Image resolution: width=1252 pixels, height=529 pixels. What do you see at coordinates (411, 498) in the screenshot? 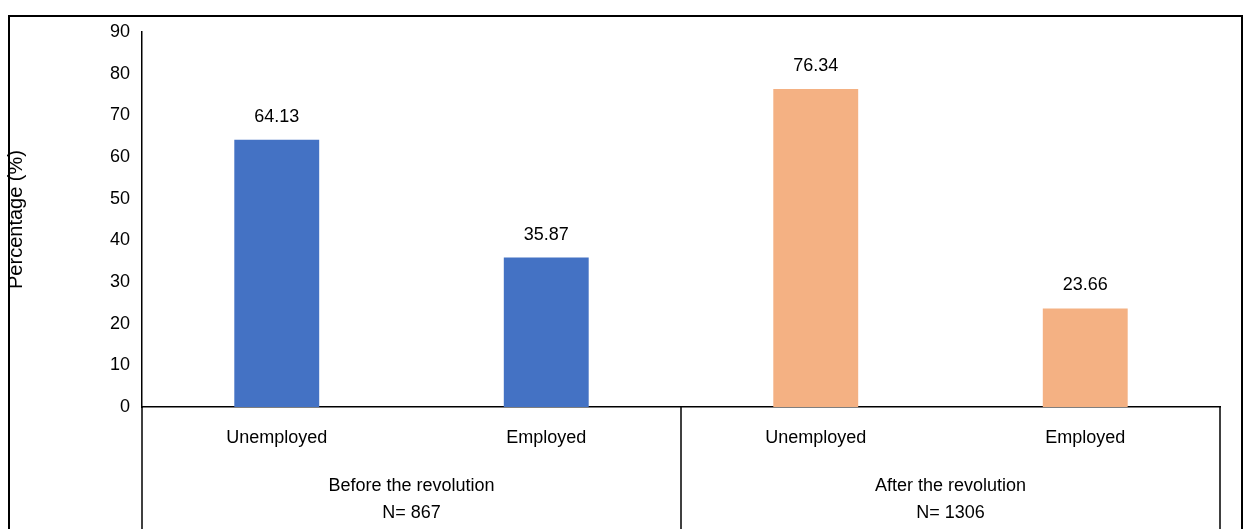
I see `text: Before the revolution N= 867` at bounding box center [411, 498].